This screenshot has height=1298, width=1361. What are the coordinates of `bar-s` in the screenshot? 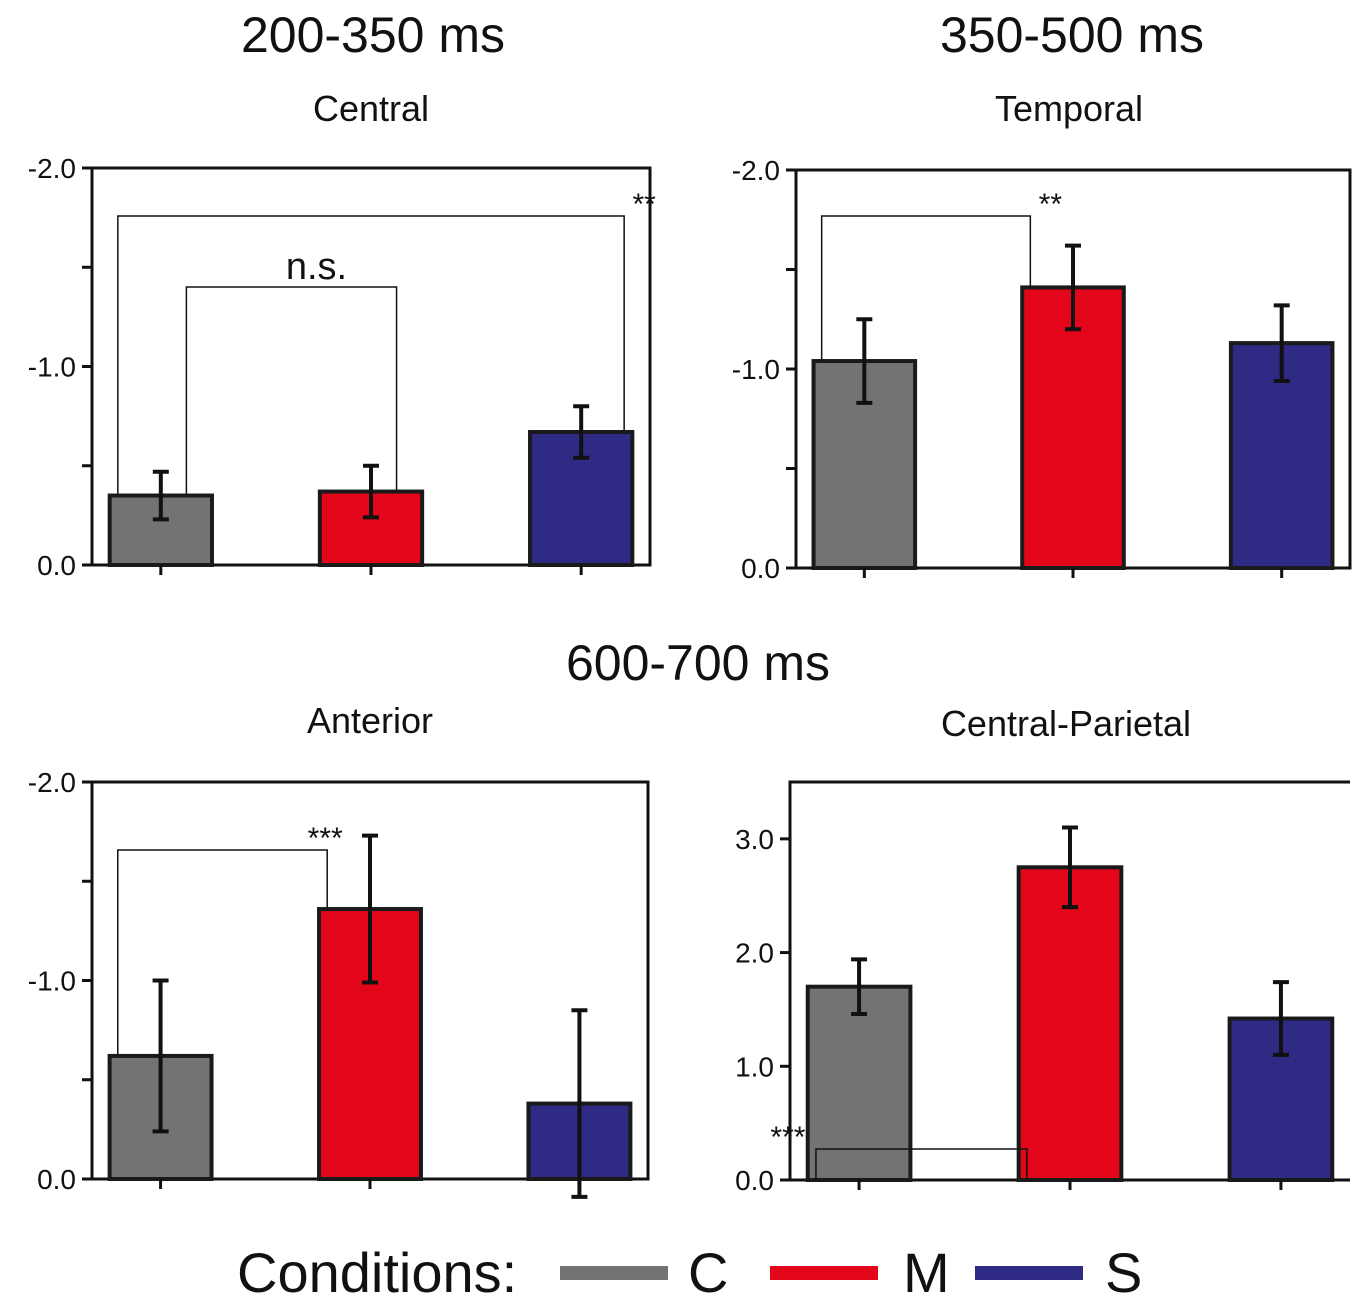 It's located at (1281, 455).